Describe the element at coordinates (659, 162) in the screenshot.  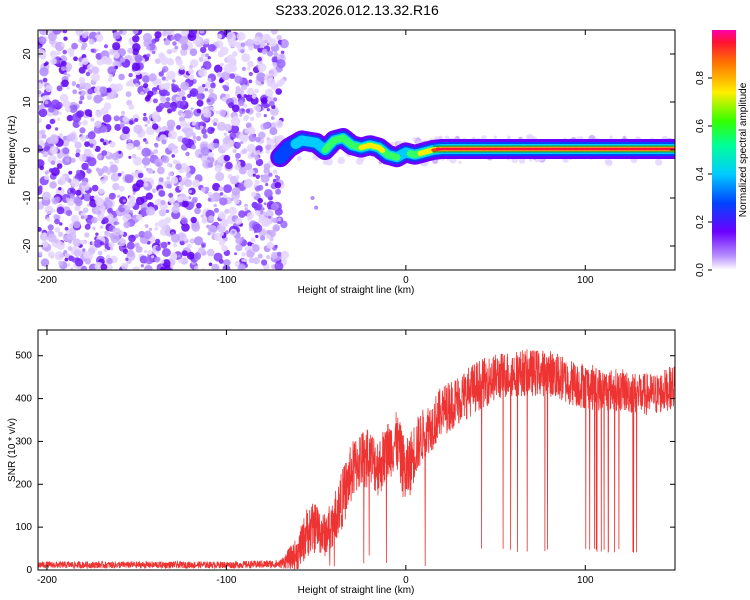
I see `sparse-blob` at that location.